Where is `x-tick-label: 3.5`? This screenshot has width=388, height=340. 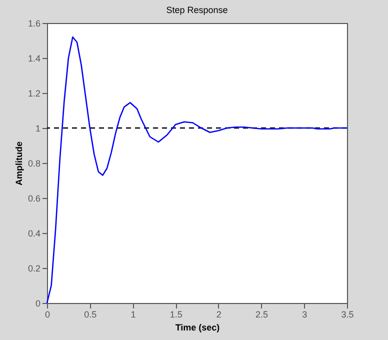
x-tick-label: 3.5 is located at coordinates (347, 315).